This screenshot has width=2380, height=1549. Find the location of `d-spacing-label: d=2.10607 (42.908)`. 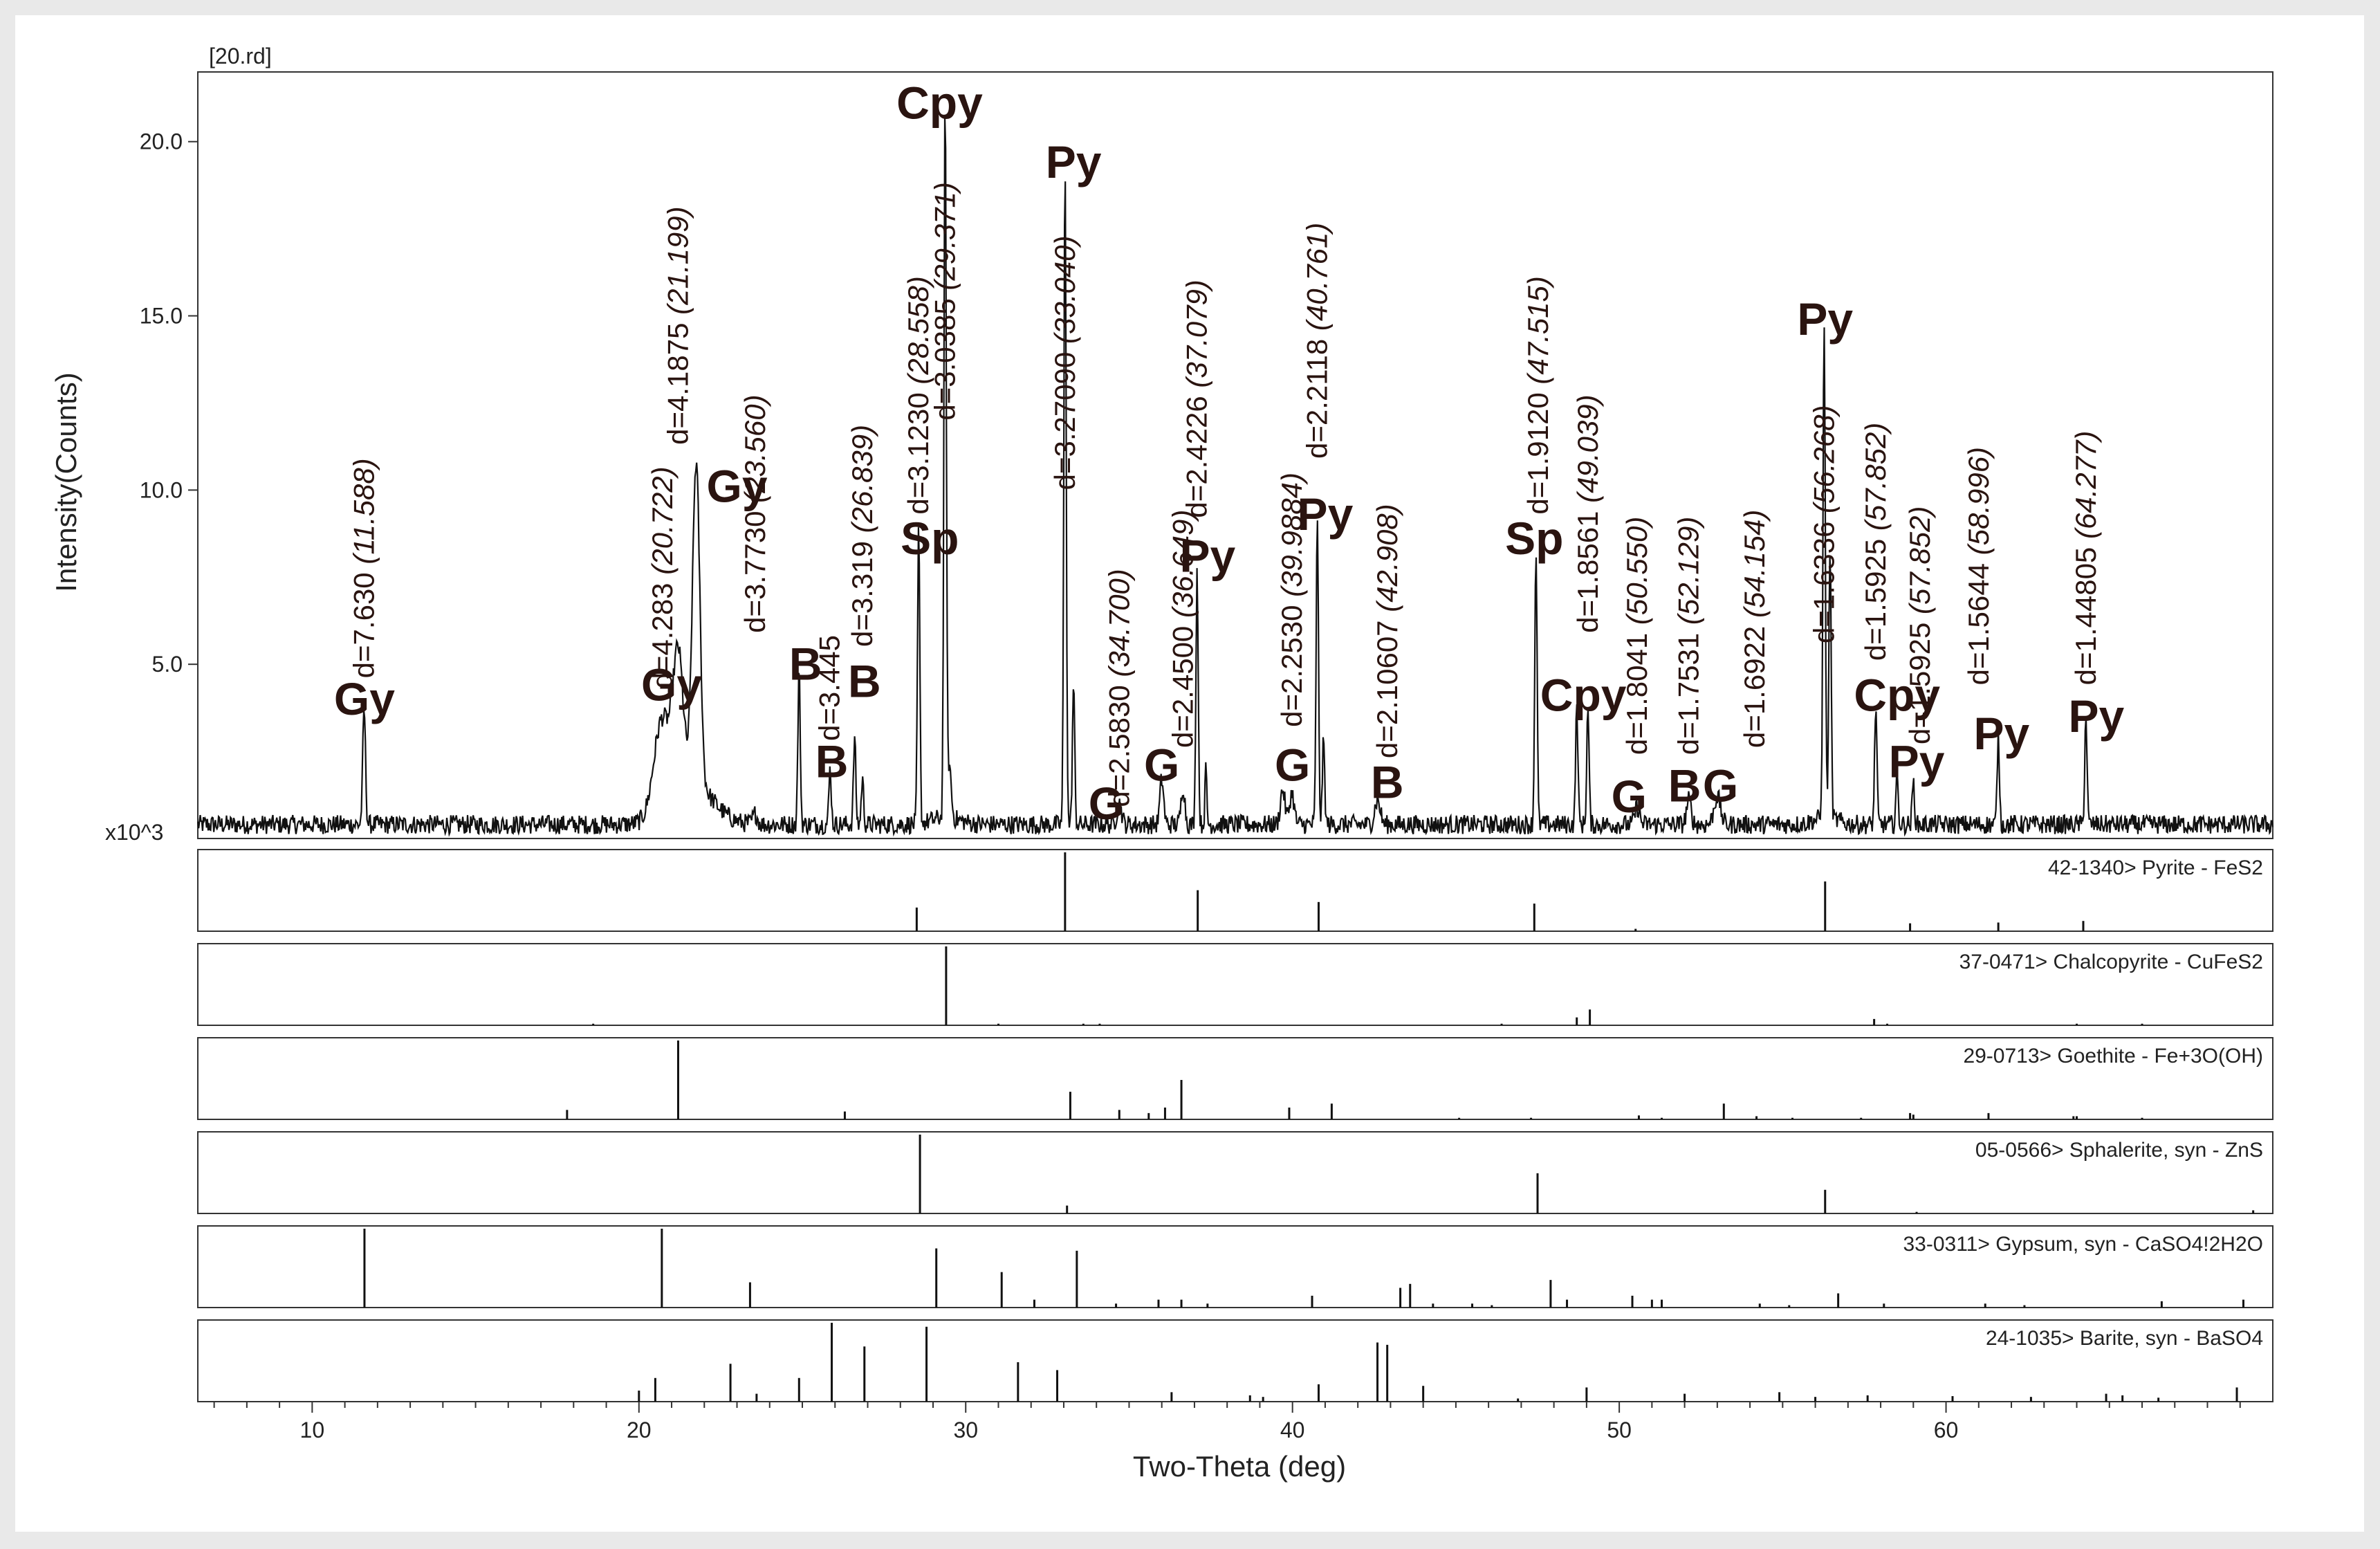

d-spacing-label: d=2.10607 (42.908) is located at coordinates (1387, 631).